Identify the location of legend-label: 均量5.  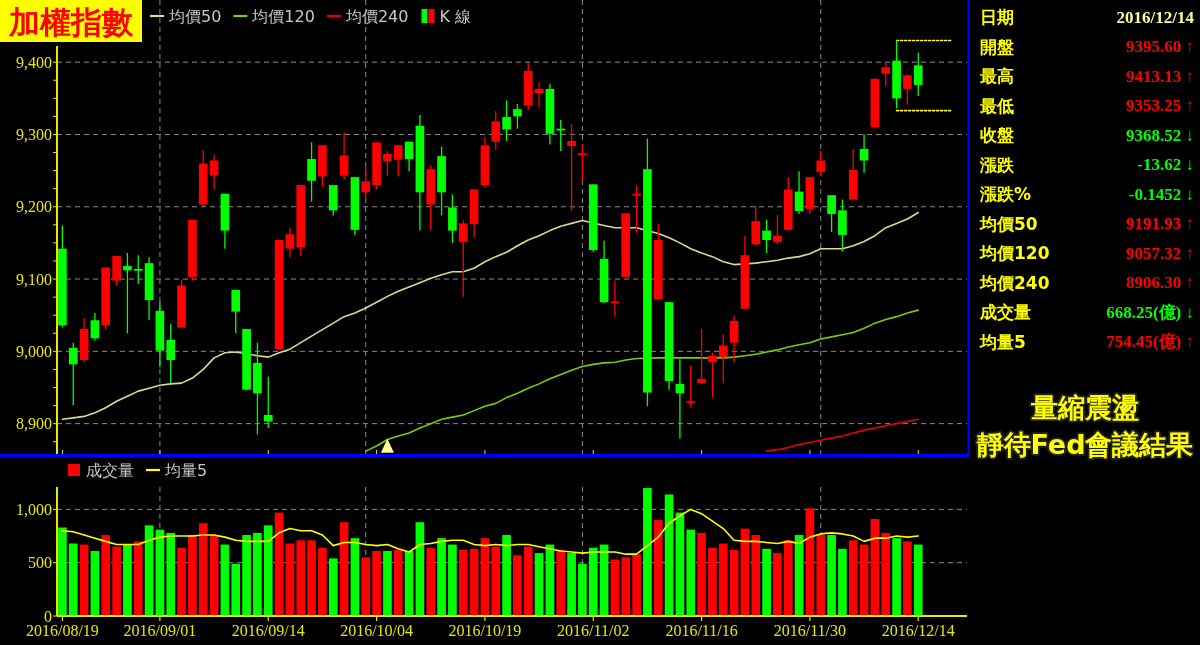
(186, 470).